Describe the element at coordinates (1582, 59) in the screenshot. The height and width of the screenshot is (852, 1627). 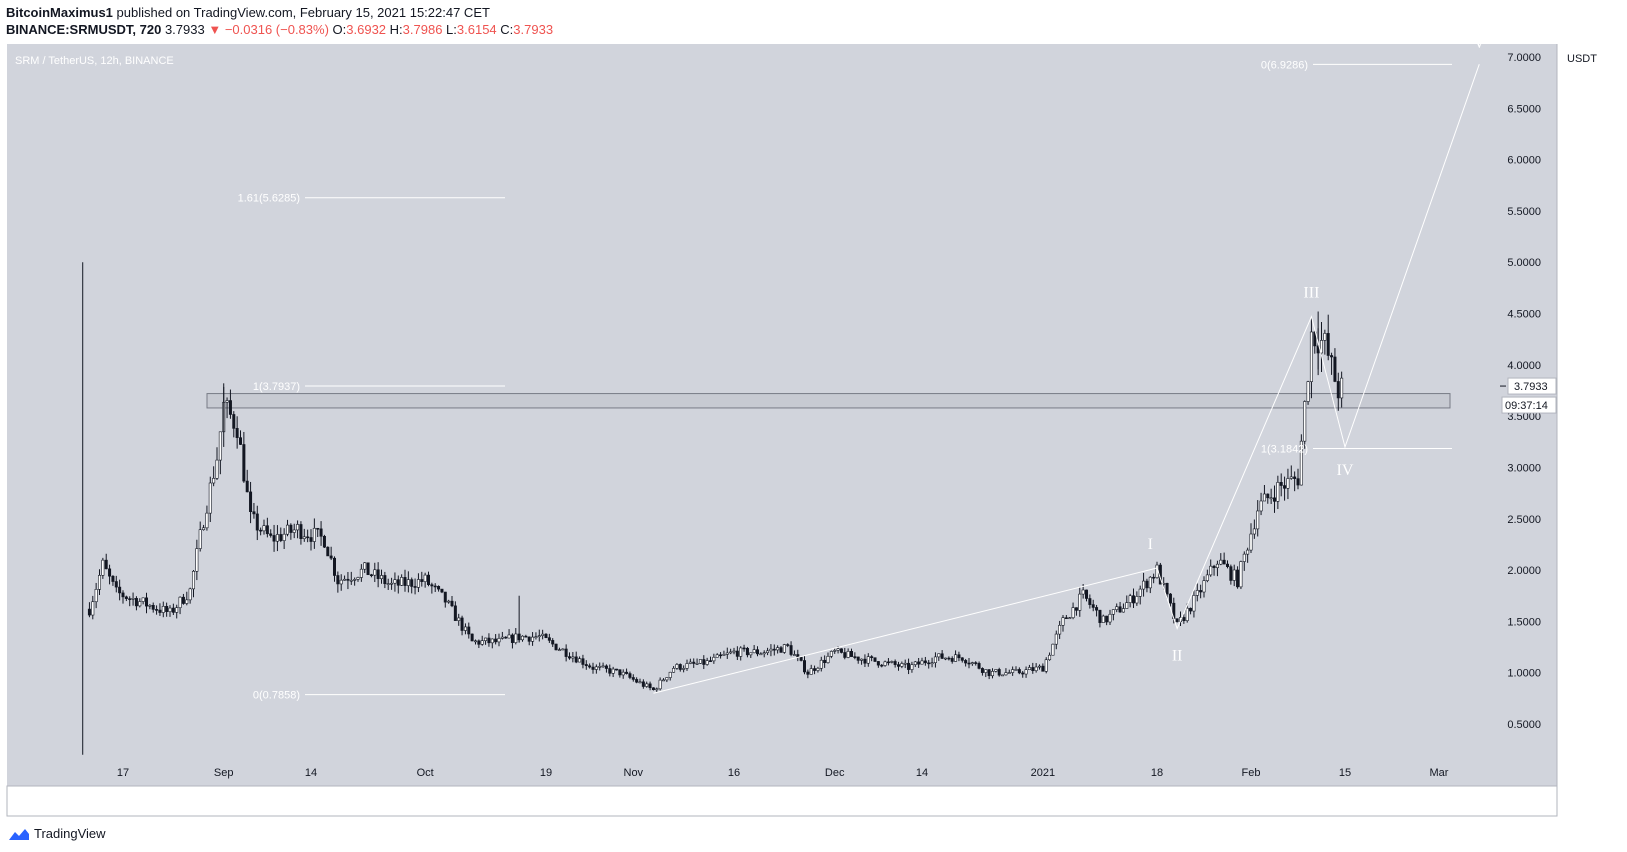
I see `currency-label: USDT` at that location.